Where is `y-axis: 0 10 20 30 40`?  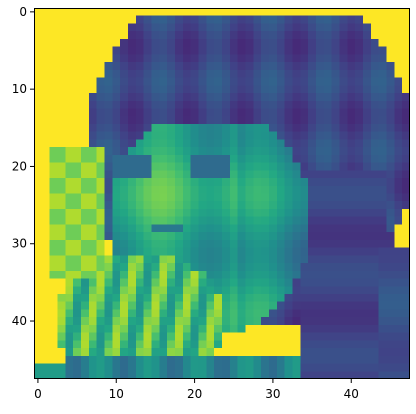 y-axis: 0 10 20 30 40 is located at coordinates (23, 166).